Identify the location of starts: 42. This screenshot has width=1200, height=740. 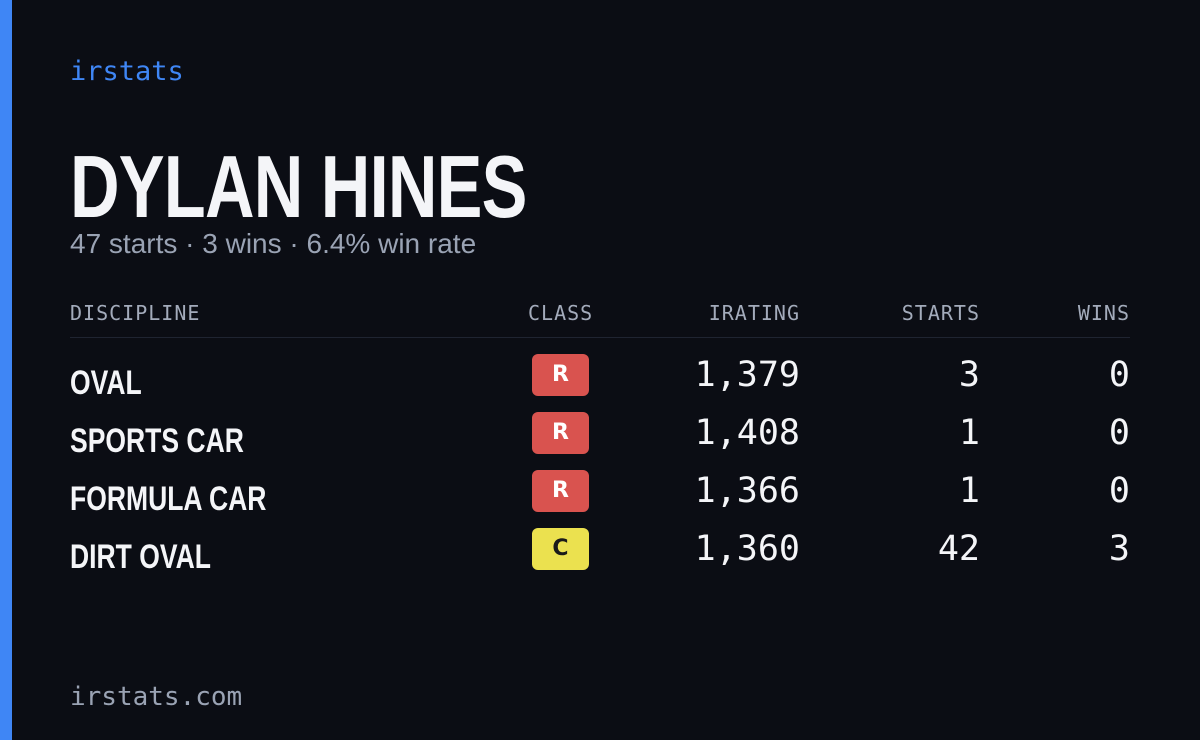
(958, 549).